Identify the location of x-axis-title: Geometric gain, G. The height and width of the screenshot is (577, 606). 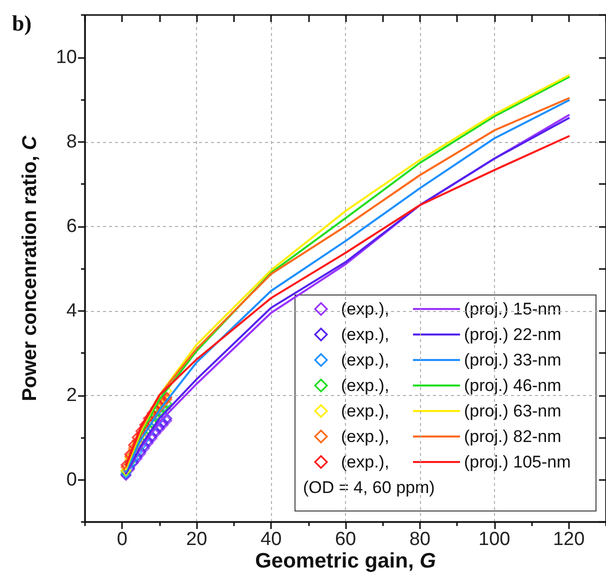
(345, 561).